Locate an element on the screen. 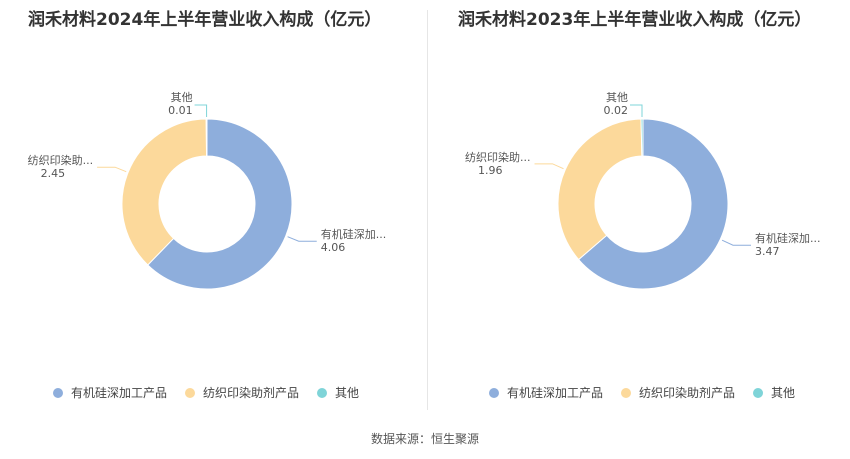 This screenshot has width=850, height=459. slice-value-silicone: 4.06 is located at coordinates (333, 247).